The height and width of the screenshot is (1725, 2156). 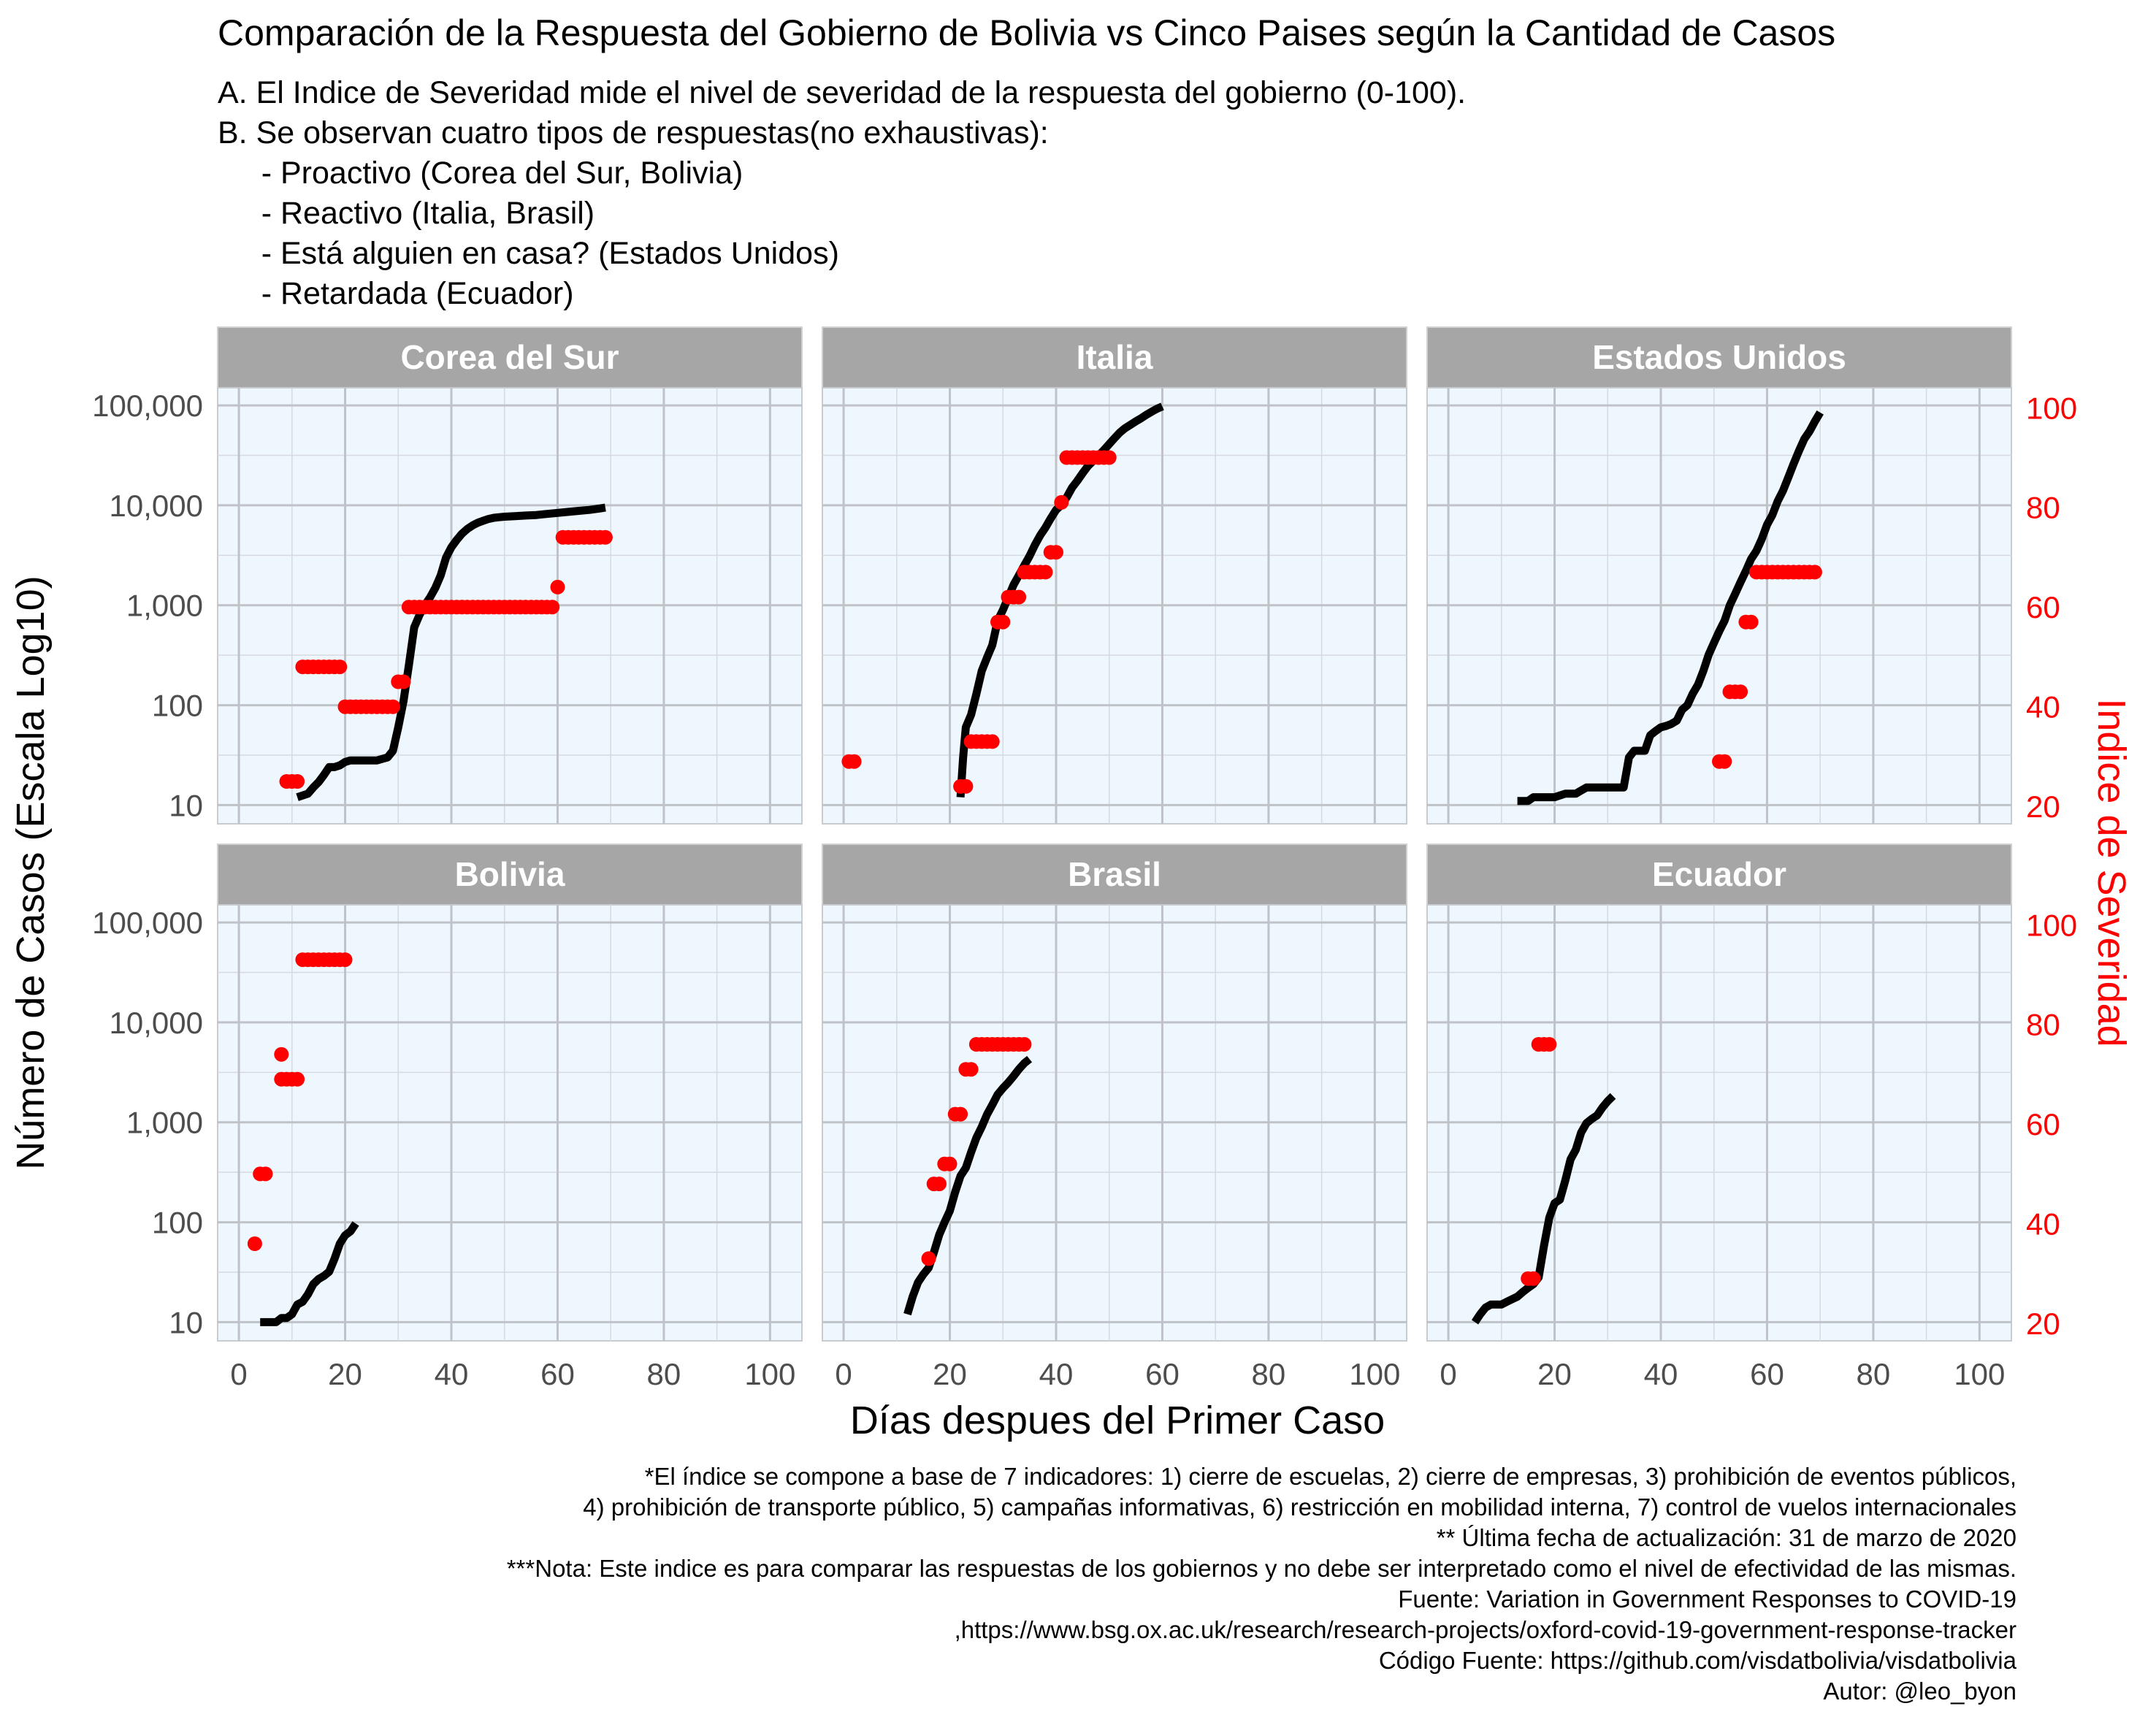 What do you see at coordinates (1115, 1117) in the screenshot?
I see `facet-panel: Brasil 0 20 40 60 80 100` at bounding box center [1115, 1117].